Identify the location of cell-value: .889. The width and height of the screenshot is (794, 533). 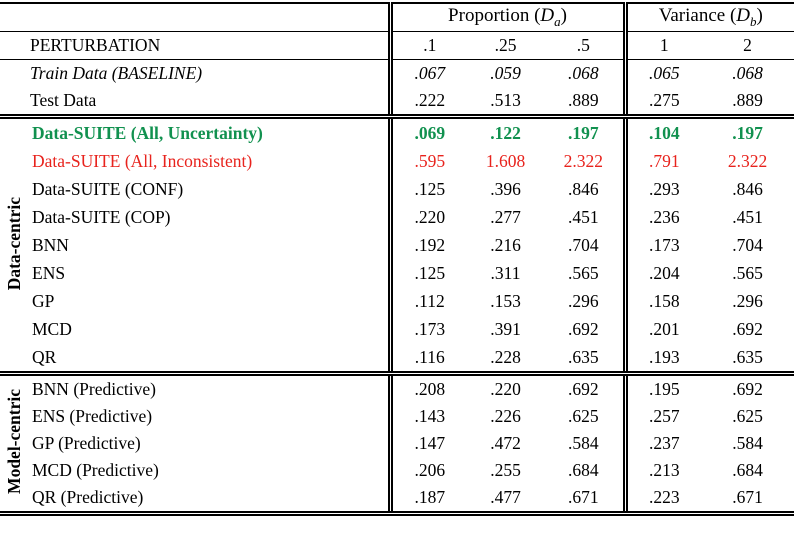
(585, 103).